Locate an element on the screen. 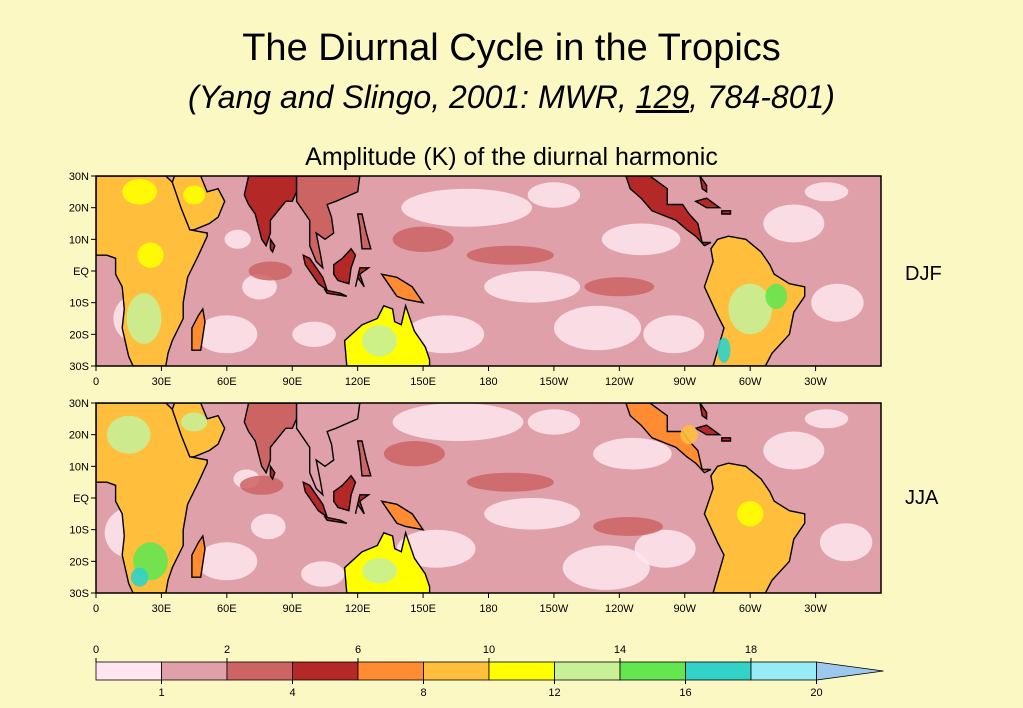  colorbar-top-label: 10 is located at coordinates (489, 650).